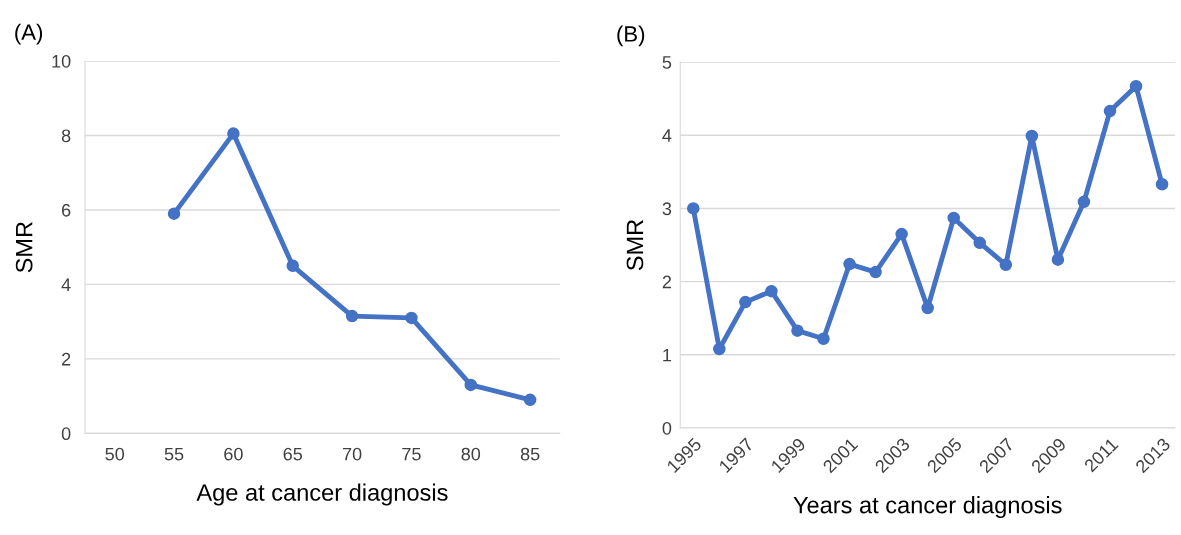  I want to click on chart-title: (B), so click(631, 36).